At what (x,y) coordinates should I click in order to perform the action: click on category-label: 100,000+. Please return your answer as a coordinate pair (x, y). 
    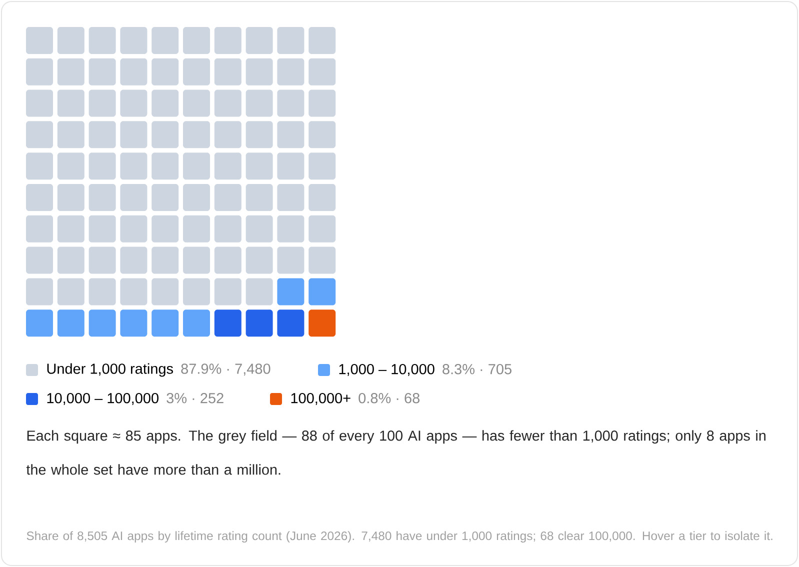
    Looking at the image, I should click on (320, 398).